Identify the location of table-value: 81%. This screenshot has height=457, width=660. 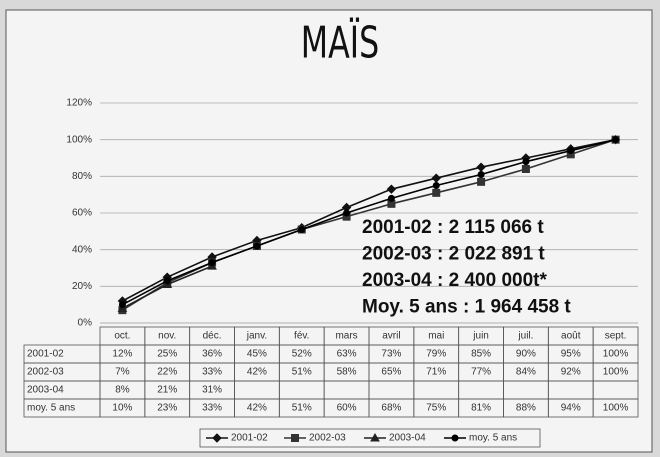
(481, 408).